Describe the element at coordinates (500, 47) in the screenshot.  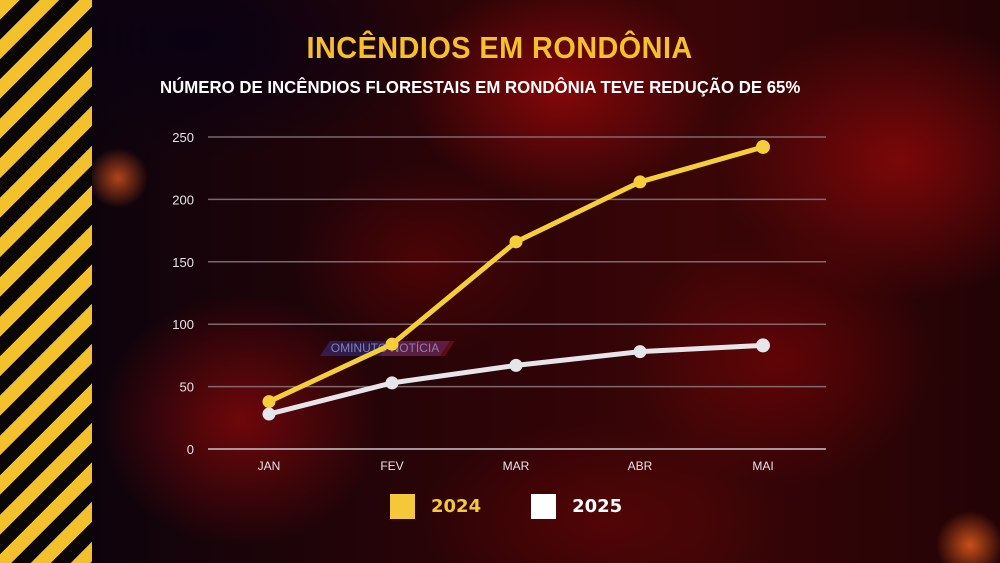
I see `chart-title: INCÊNDIOS EM RONDÔNIA` at that location.